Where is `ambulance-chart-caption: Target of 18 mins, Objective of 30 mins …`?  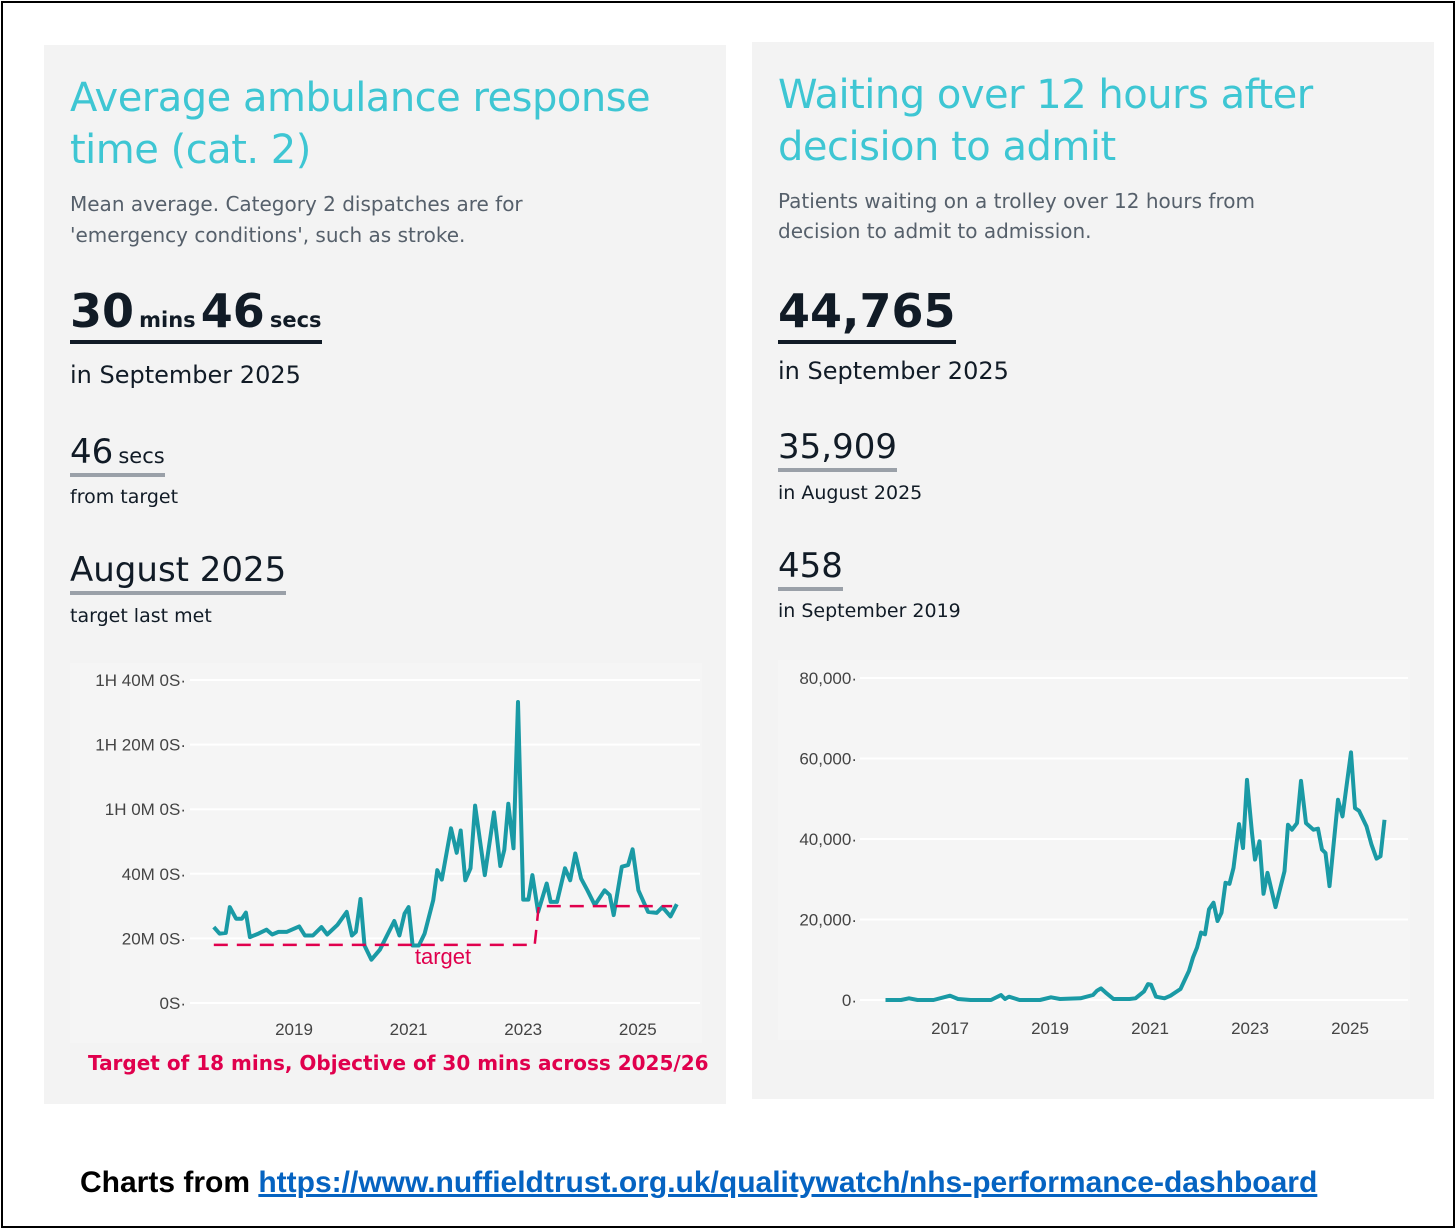 ambulance-chart-caption: Target of 18 mins, Objective of 30 mins … is located at coordinates (398, 1063).